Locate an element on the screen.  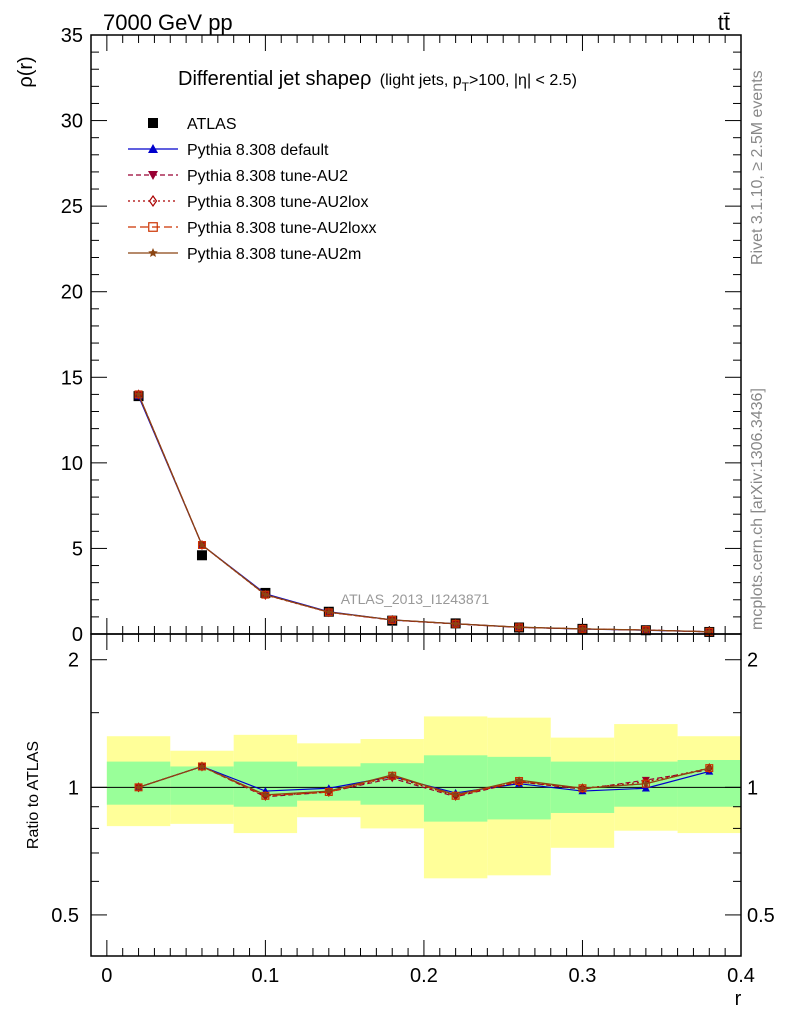
y-tick-label: 0 is located at coordinates (77, 635).